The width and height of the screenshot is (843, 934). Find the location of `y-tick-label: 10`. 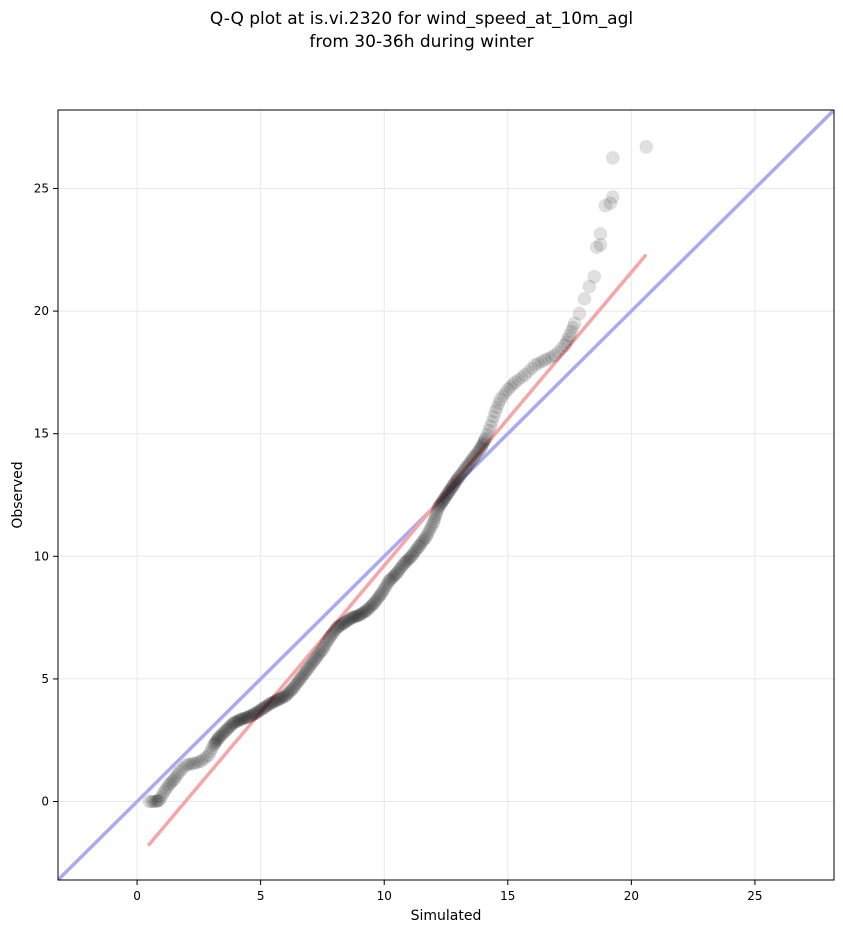

y-tick-label: 10 is located at coordinates (41, 556).